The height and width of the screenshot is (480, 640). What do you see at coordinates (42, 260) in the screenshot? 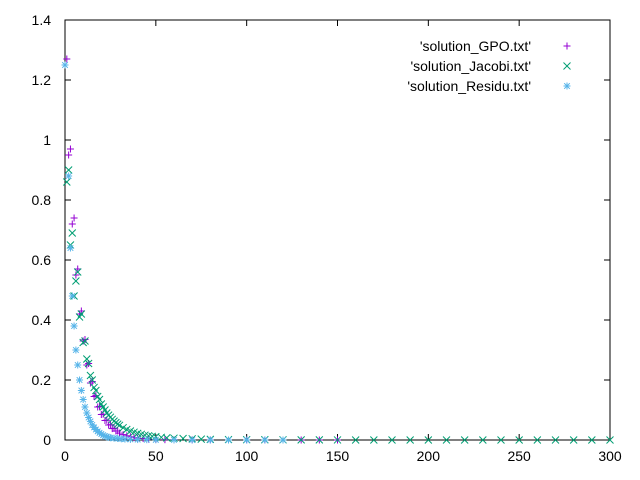
I see `y-tick-label: 0.6` at bounding box center [42, 260].